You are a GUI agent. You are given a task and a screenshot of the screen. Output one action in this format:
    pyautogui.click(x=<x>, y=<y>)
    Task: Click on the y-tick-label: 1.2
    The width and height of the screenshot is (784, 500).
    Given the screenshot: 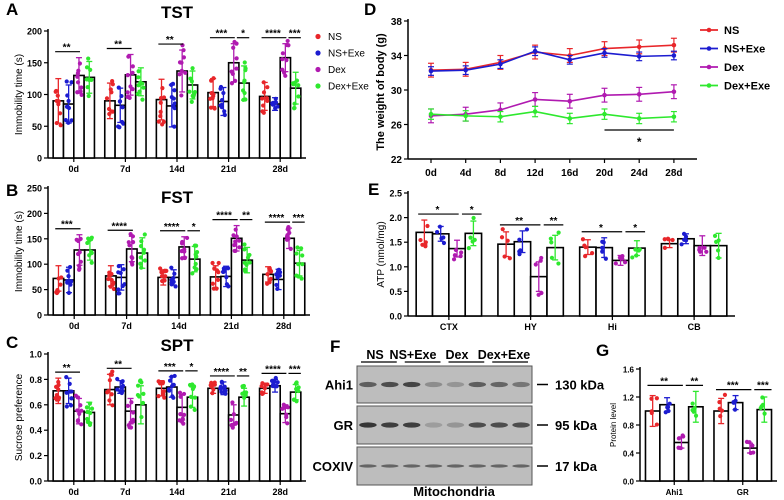 What is the action you would take?
    pyautogui.click(x=629, y=398)
    